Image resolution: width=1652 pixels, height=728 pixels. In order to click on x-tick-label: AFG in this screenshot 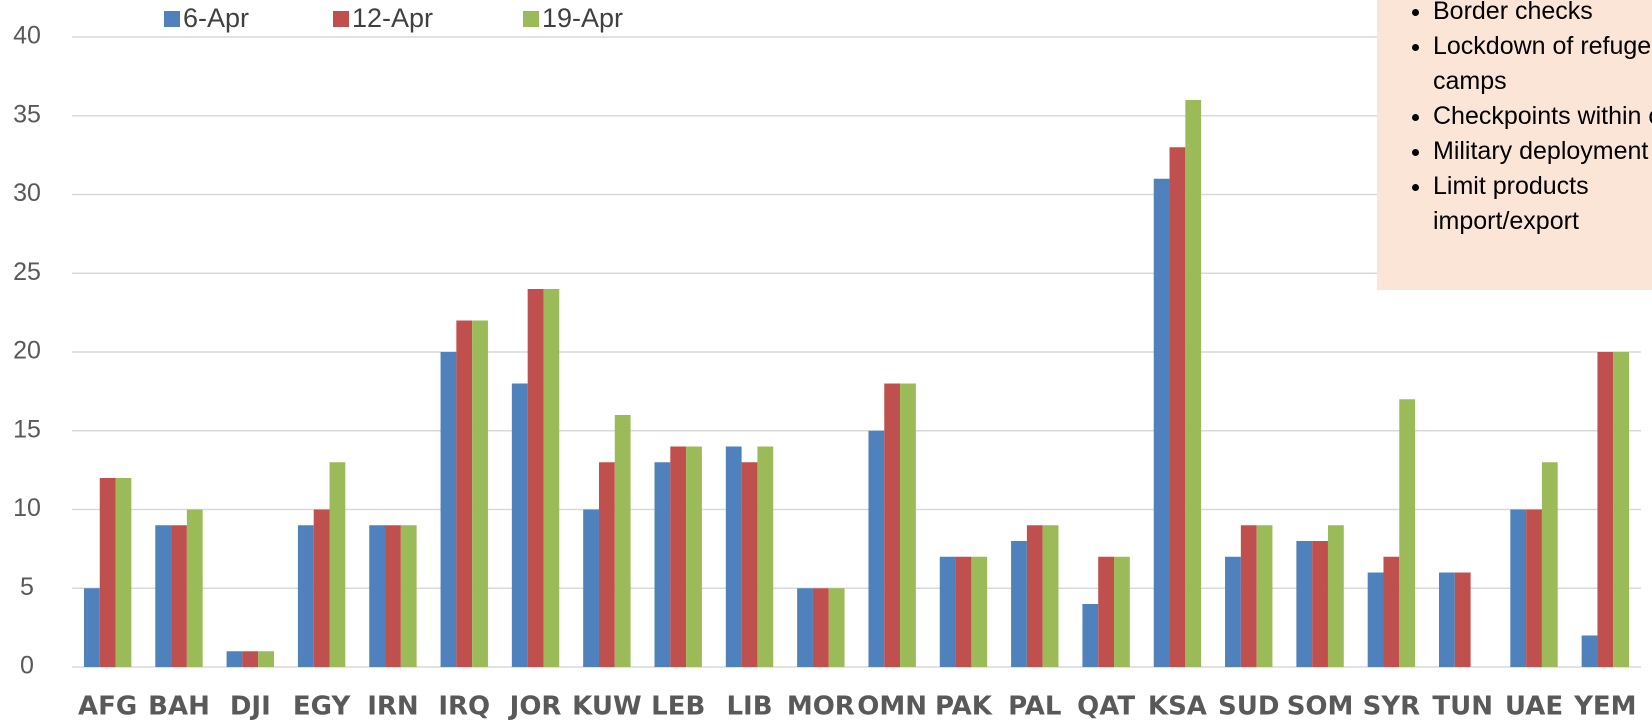, I will do `click(107, 707)`.